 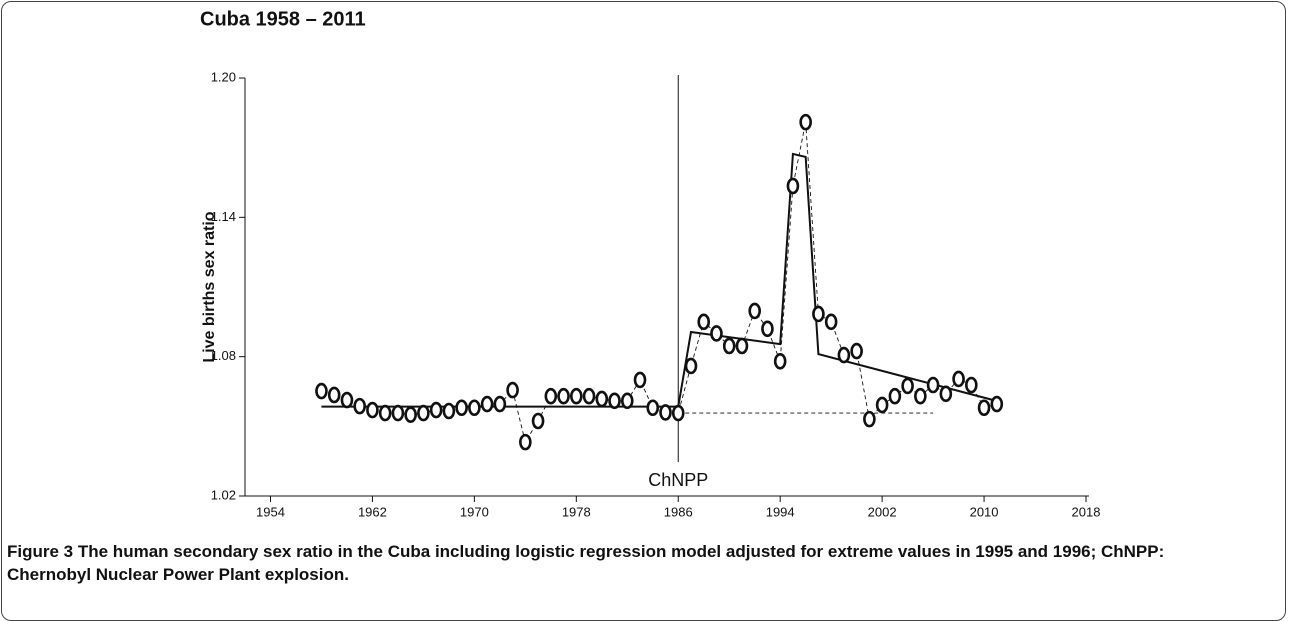 I want to click on x-tick-label: 1978, so click(x=576, y=511).